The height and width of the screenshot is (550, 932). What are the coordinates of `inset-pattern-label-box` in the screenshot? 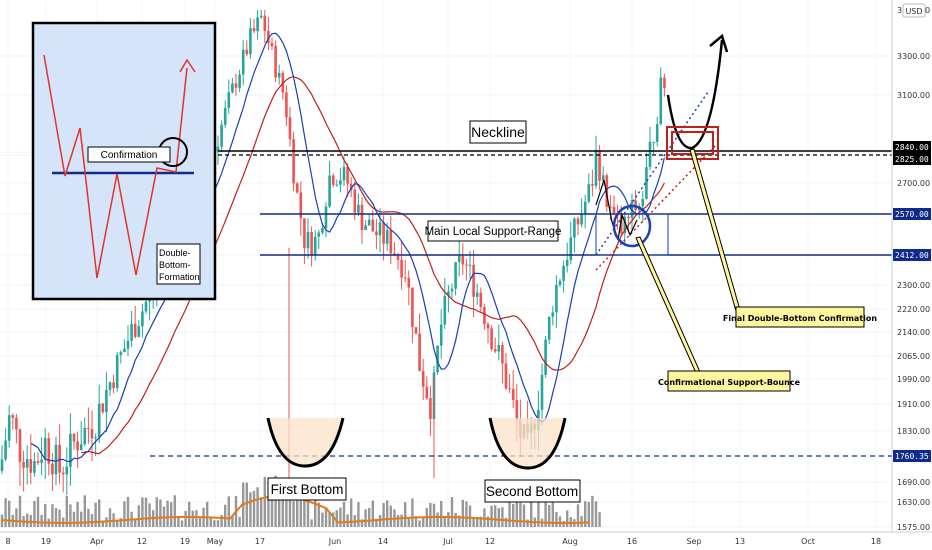 It's located at (178, 264).